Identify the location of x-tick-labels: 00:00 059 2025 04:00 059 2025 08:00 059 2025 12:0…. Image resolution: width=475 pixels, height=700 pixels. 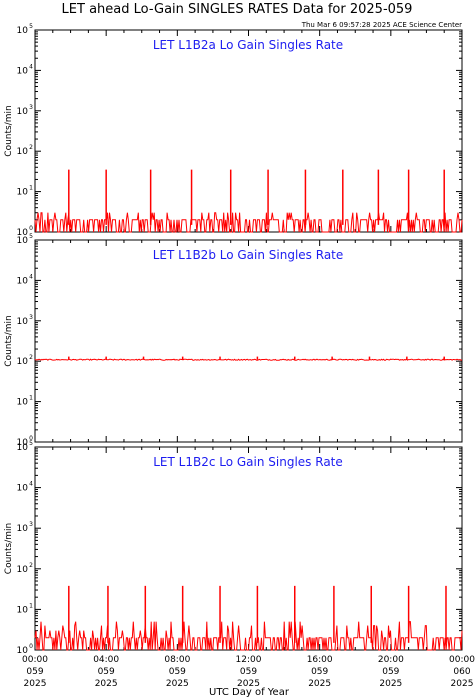
(248, 672).